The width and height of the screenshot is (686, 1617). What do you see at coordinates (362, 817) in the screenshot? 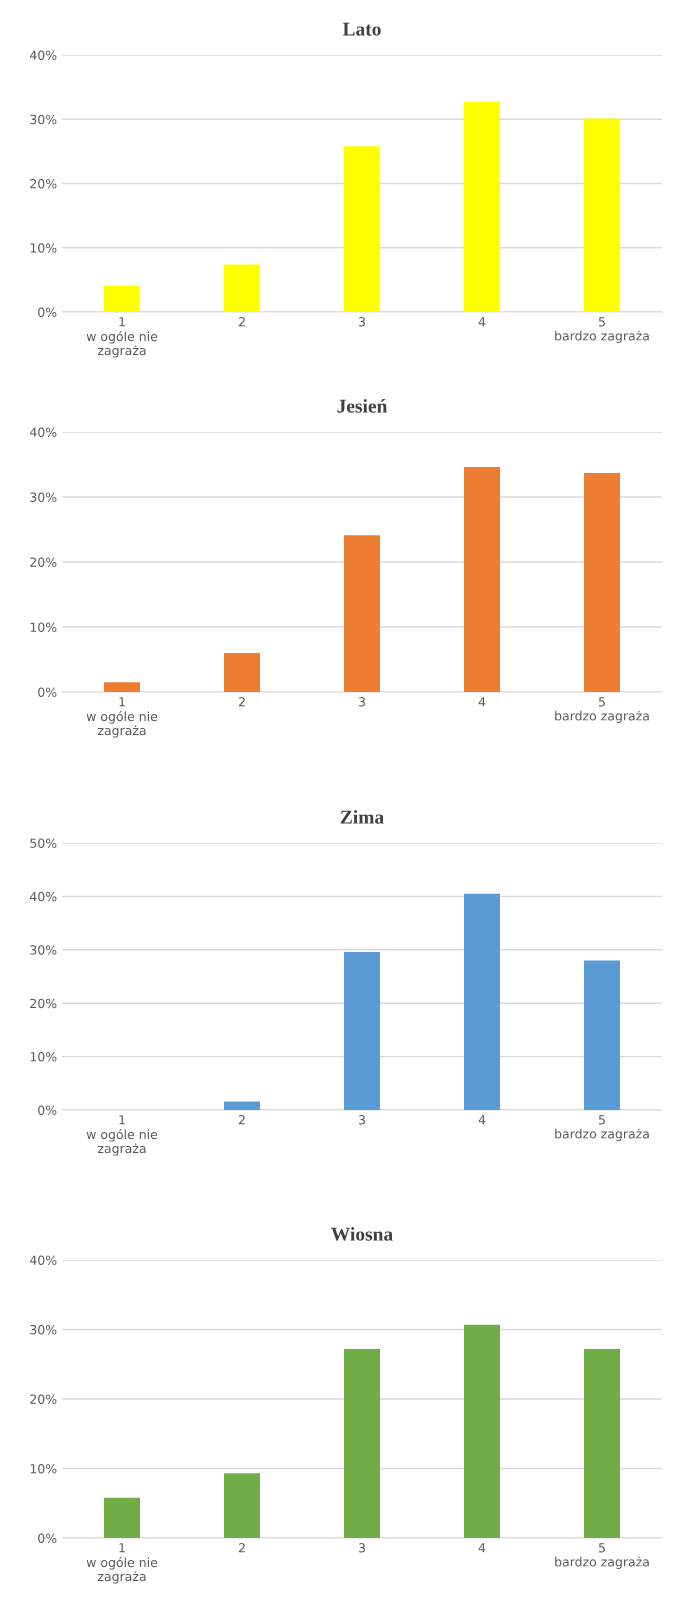
I see `chart-title: Zima` at bounding box center [362, 817].